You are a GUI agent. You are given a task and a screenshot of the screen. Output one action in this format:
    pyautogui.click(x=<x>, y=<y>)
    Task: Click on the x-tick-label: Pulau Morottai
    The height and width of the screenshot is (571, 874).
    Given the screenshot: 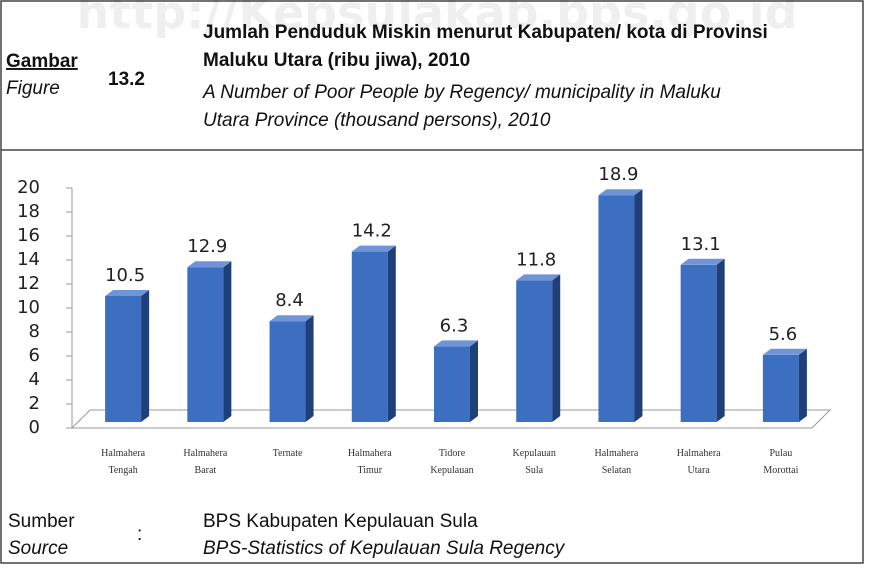 What is the action you would take?
    pyautogui.click(x=780, y=462)
    